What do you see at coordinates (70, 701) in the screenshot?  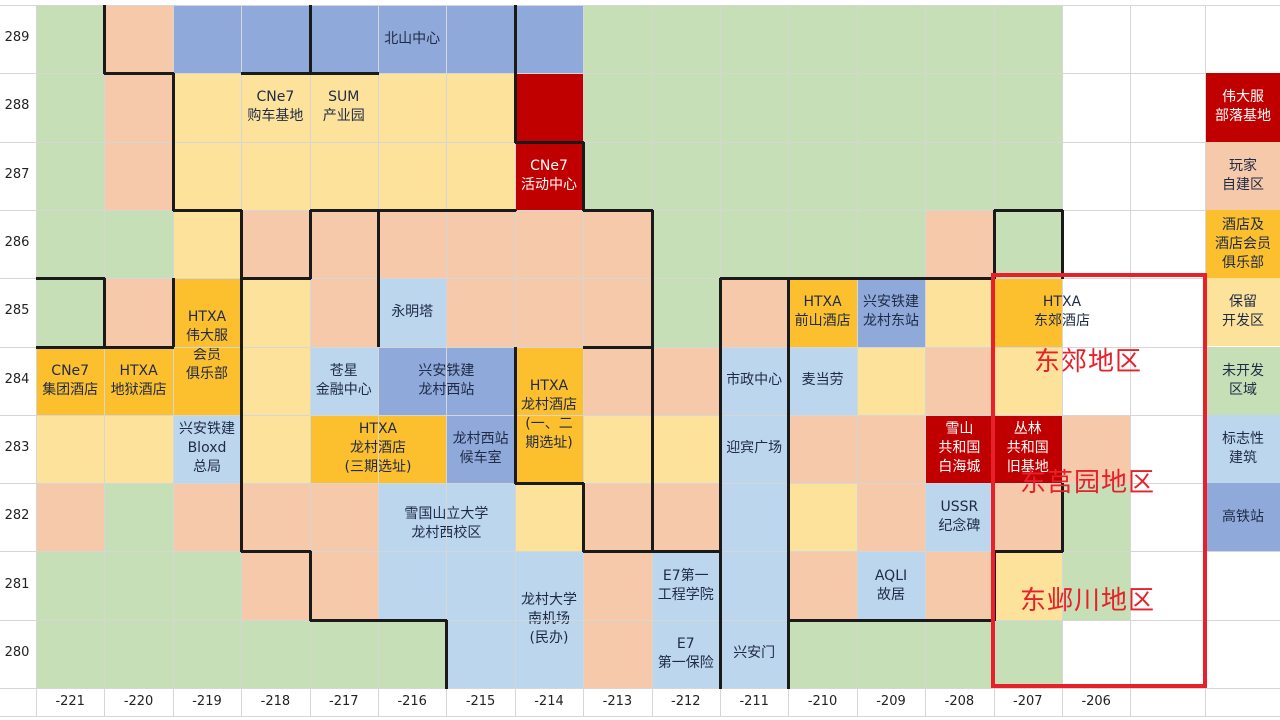 I see `x-axis-tick: -221` at bounding box center [70, 701].